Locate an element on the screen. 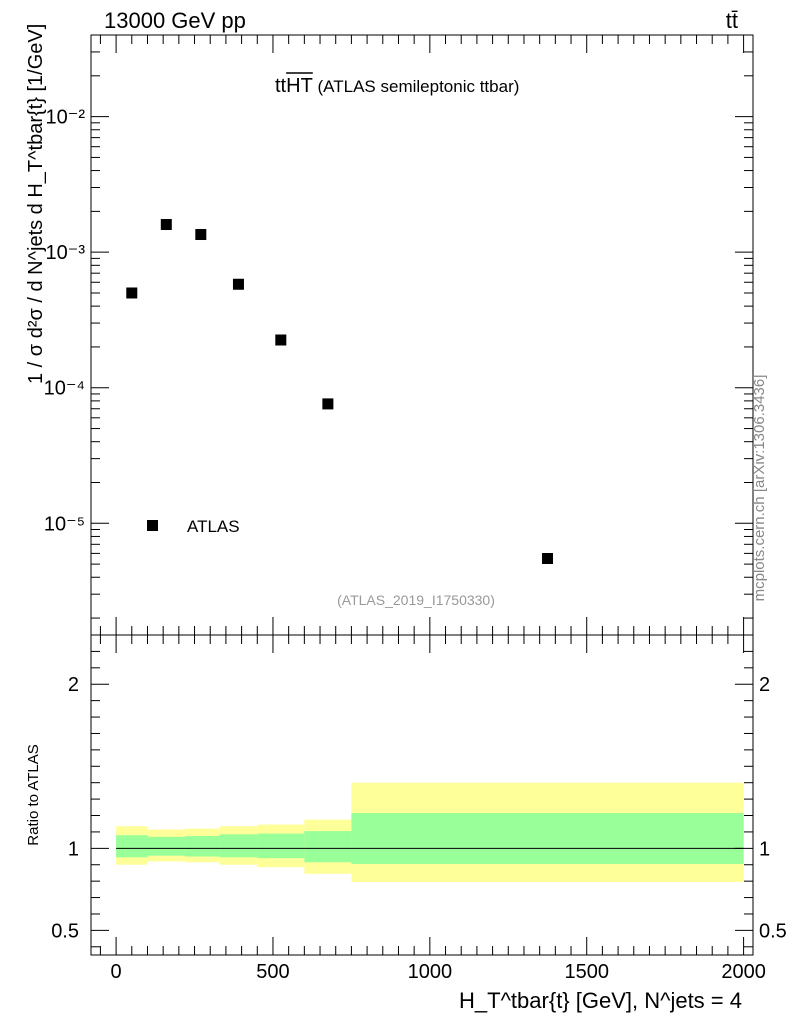 This screenshot has height=1024, width=786. ratio-y-tick-label-right: 1 is located at coordinates (764, 849).